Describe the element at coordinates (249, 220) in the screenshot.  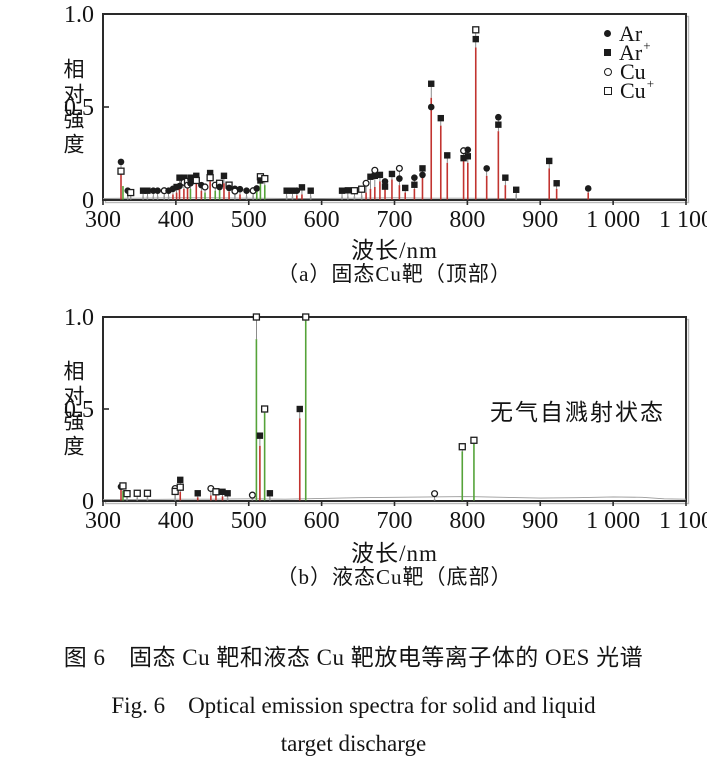
I see `x-axis-tick-label: 500` at that location.